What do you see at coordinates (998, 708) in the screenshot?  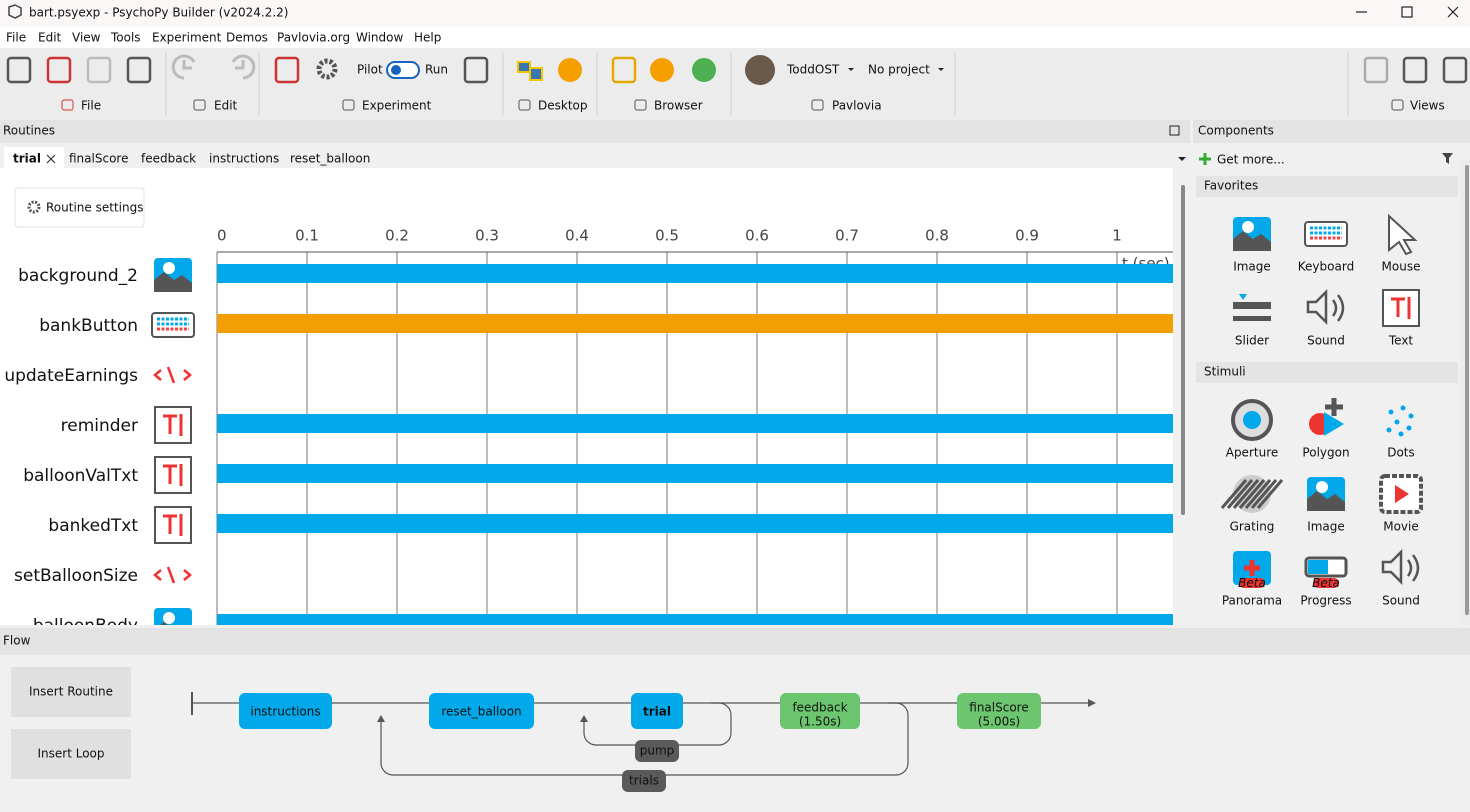 I see `flow-routine-name: finalScore` at bounding box center [998, 708].